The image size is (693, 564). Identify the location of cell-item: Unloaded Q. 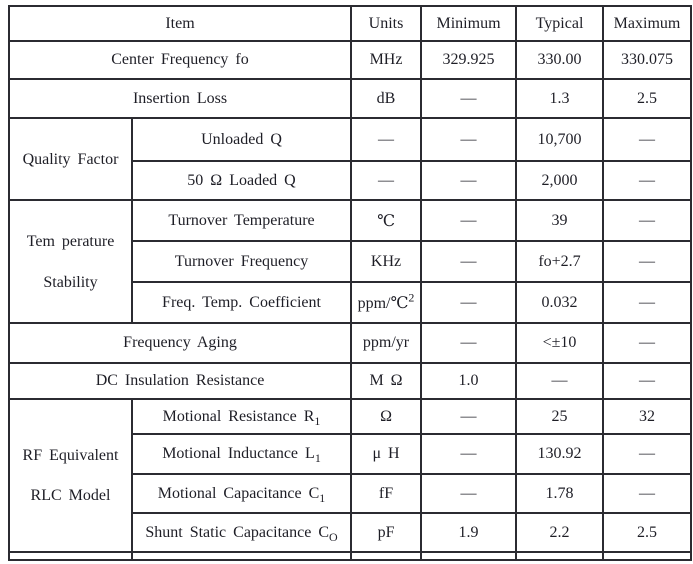
(241, 139).